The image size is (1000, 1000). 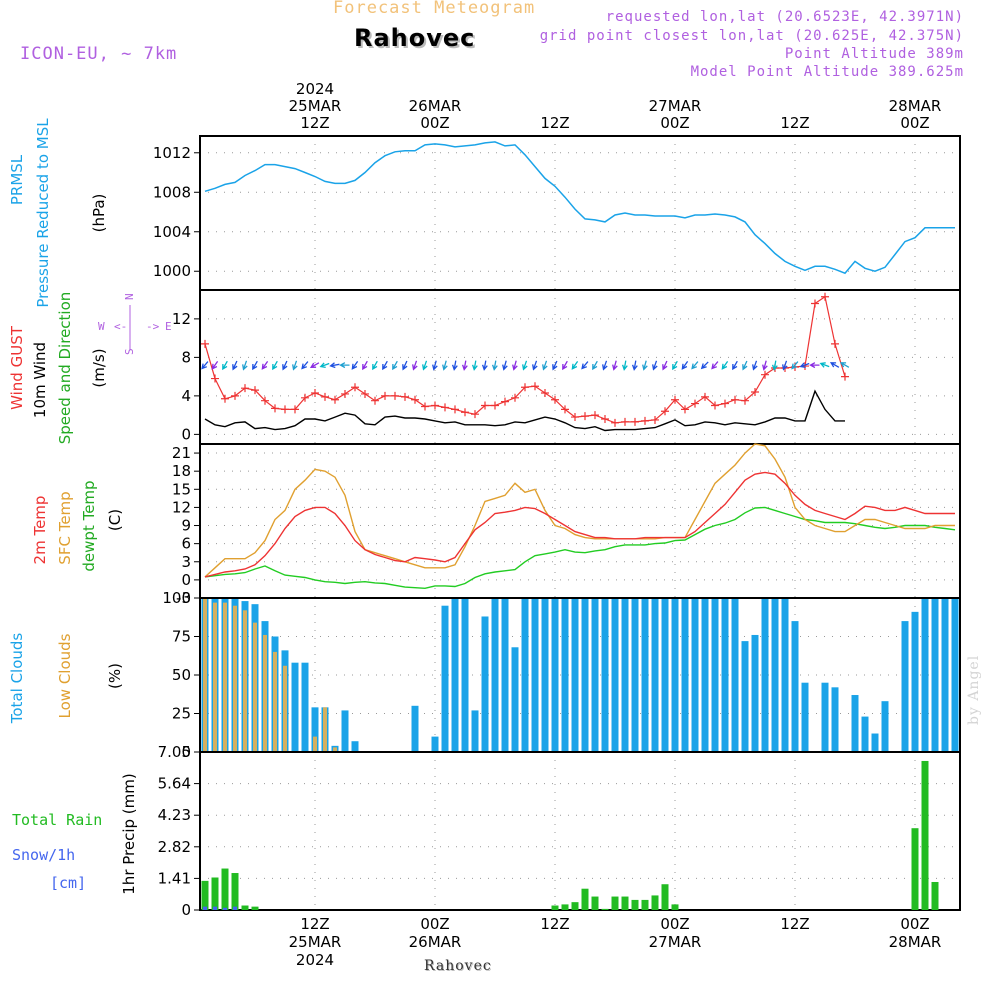 What do you see at coordinates (174, 847) in the screenshot?
I see `y-tick-label: 2.82` at bounding box center [174, 847].